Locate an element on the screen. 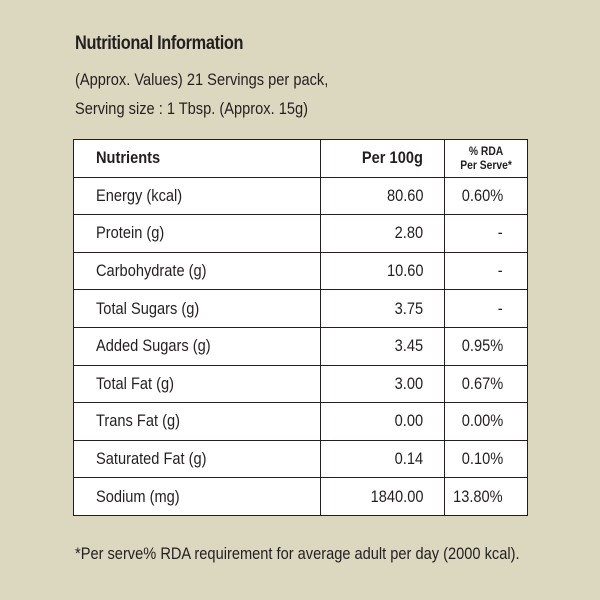  per-100g-value: 0.00 is located at coordinates (383, 421).